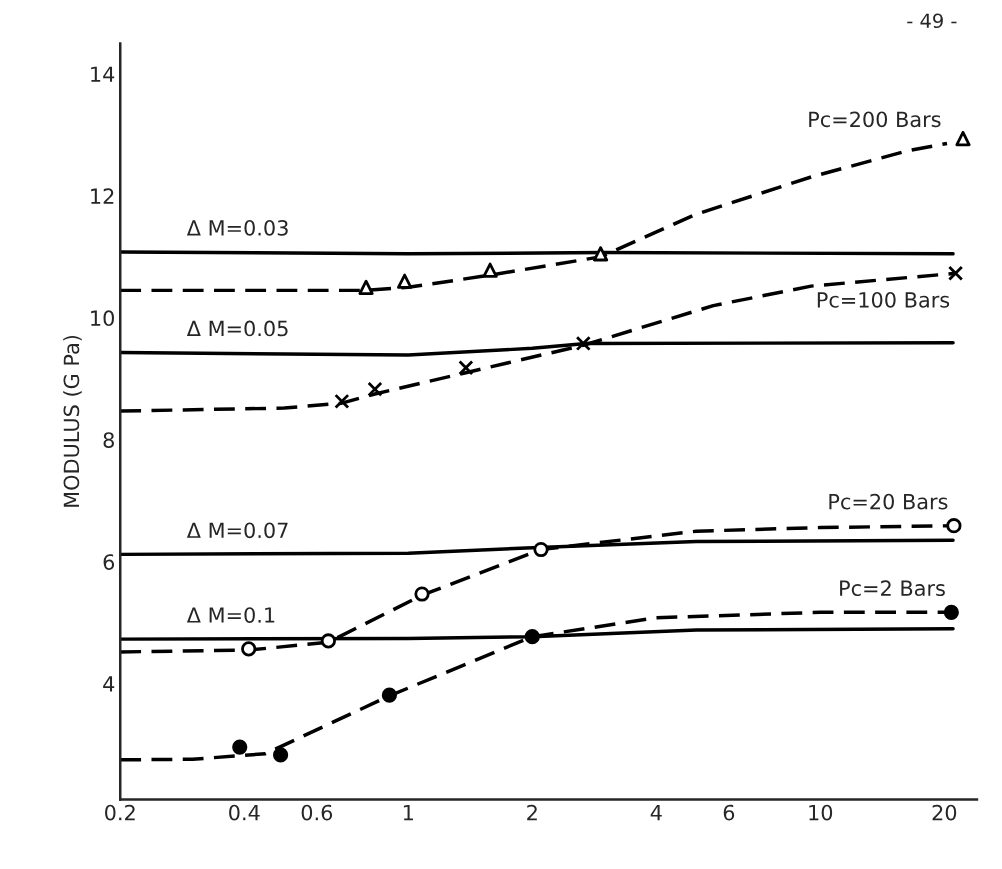 This screenshot has width=1002, height=869. I want to click on text: - 49 -, so click(932, 21).